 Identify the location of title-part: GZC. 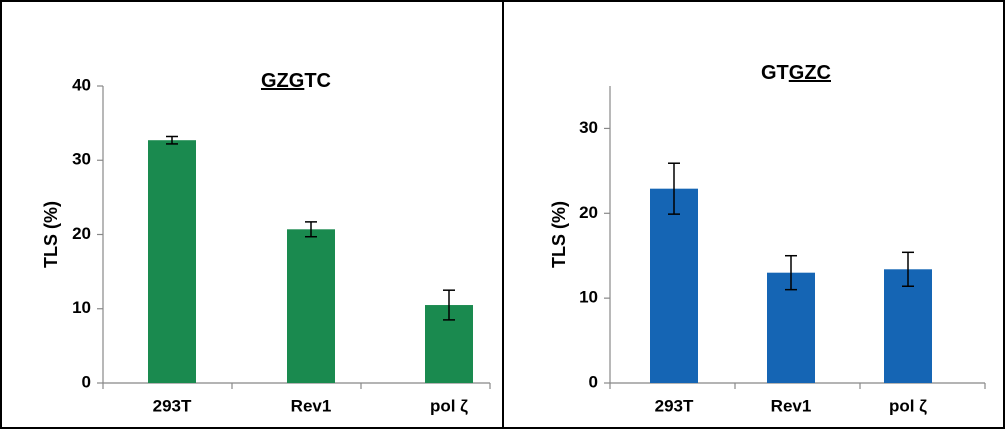
(810, 73).